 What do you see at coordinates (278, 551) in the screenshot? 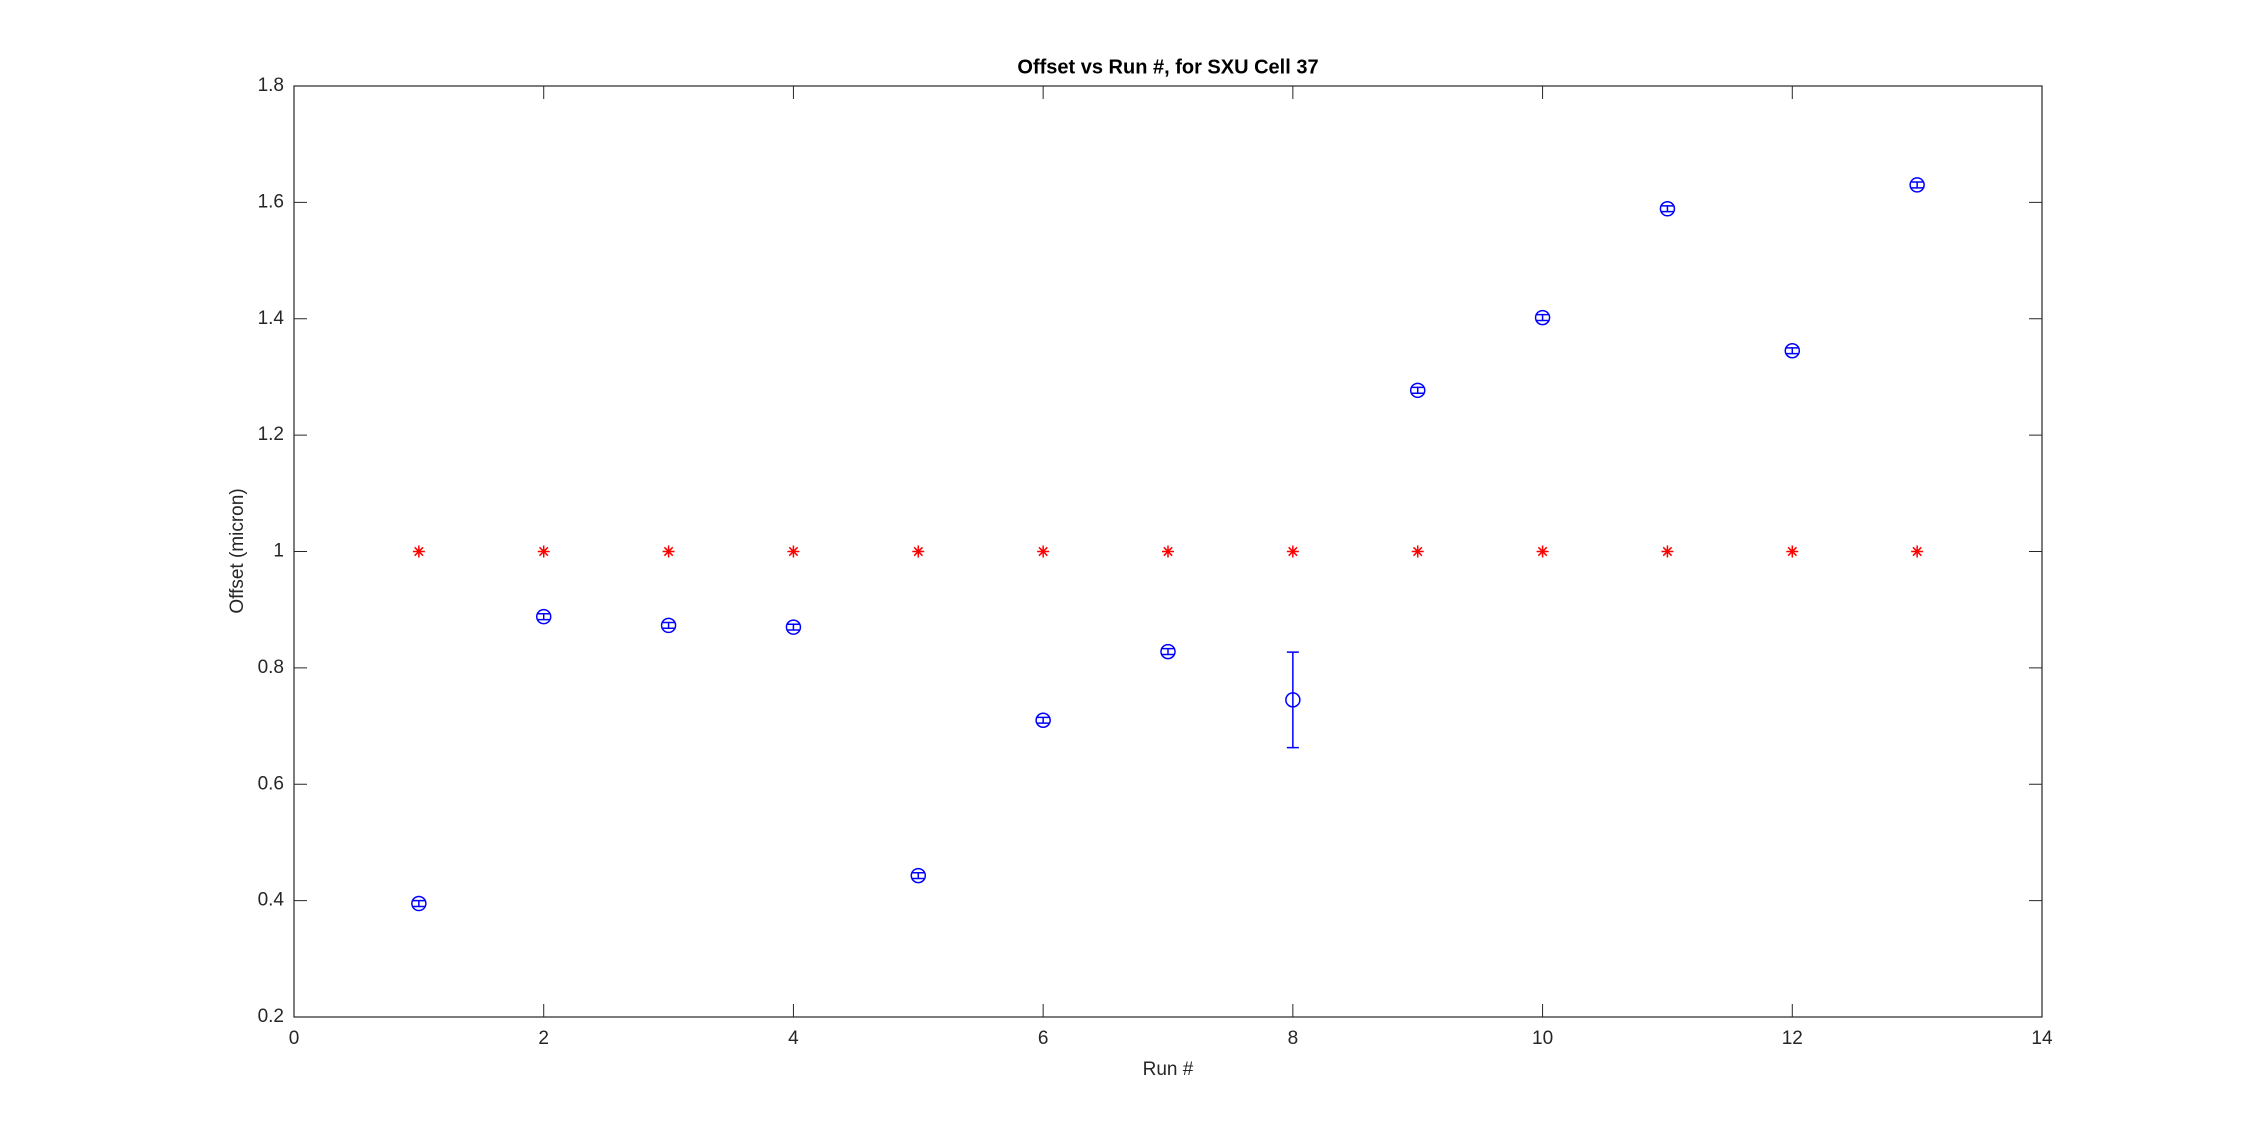
I see `y-tick-label: 1` at bounding box center [278, 551].